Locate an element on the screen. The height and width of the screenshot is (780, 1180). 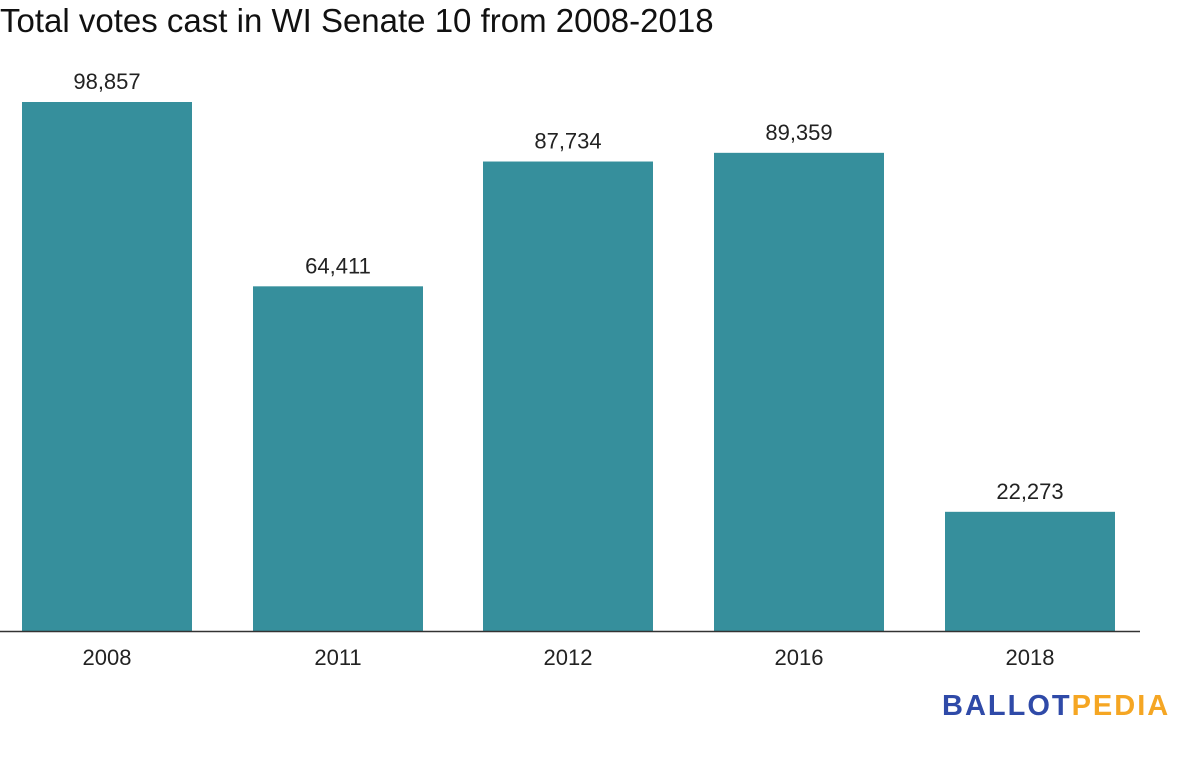
x-tick-label-2016: 2016 is located at coordinates (799, 657).